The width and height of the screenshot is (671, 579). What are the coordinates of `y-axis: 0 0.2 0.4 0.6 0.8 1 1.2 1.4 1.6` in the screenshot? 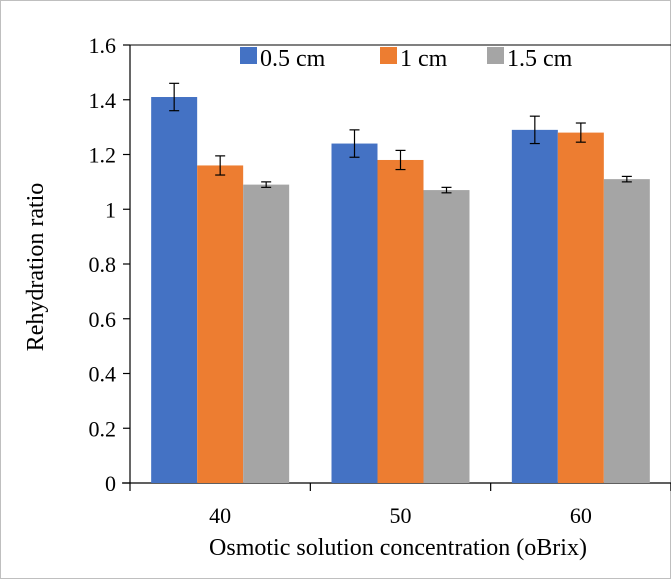 It's located at (110, 264).